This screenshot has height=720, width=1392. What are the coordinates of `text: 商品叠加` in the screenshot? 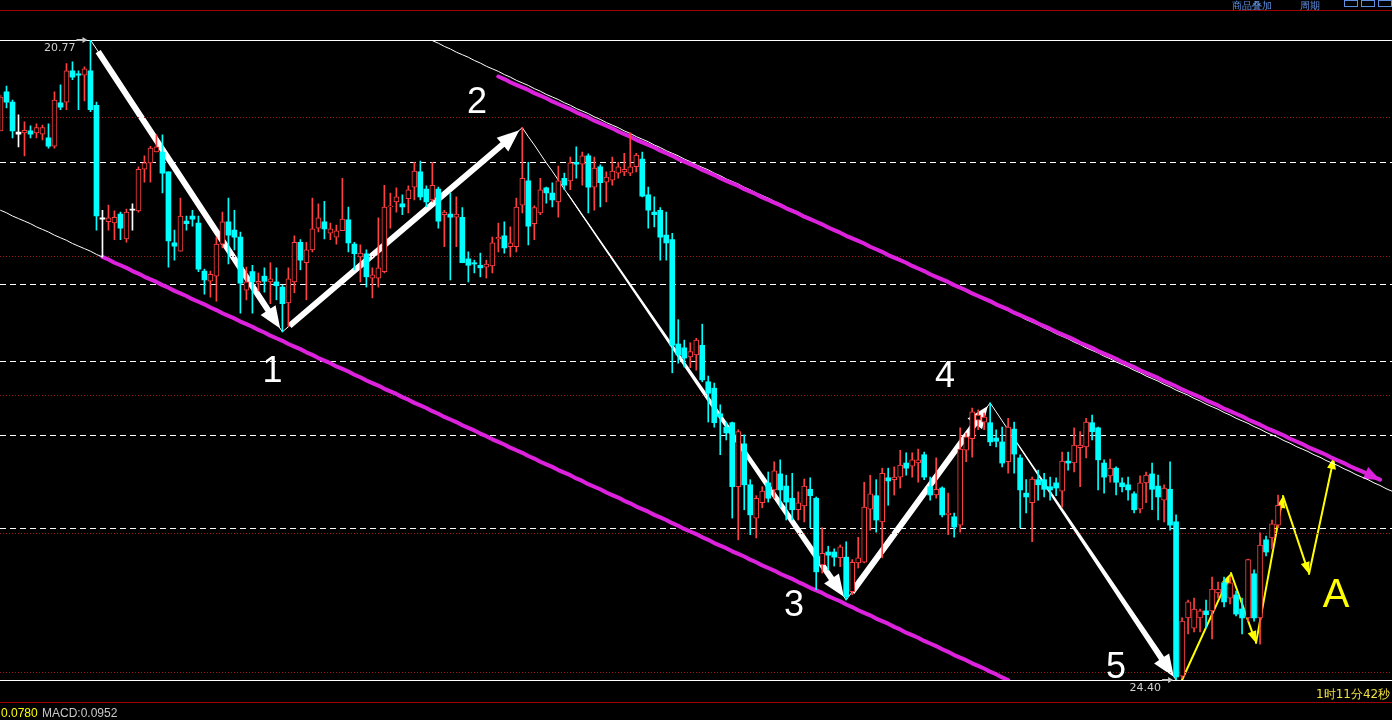 It's located at (1252, 5).